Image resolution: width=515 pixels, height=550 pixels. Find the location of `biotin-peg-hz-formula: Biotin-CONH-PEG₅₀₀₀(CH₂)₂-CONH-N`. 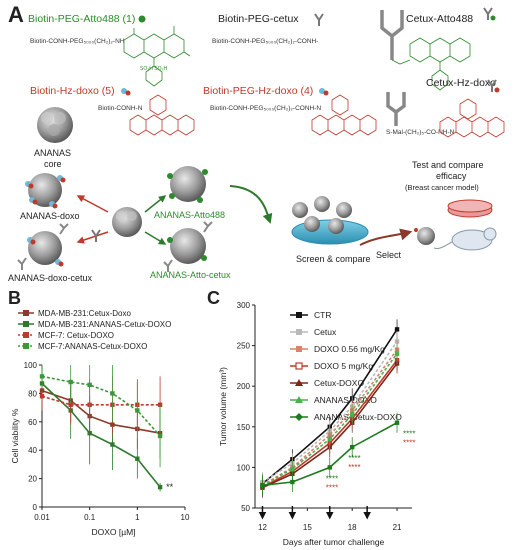

biotin-peg-hz-formula: Biotin-CONH-PEG₅₀₀₀(CH₂)₂-CONH-N is located at coordinates (265, 108).